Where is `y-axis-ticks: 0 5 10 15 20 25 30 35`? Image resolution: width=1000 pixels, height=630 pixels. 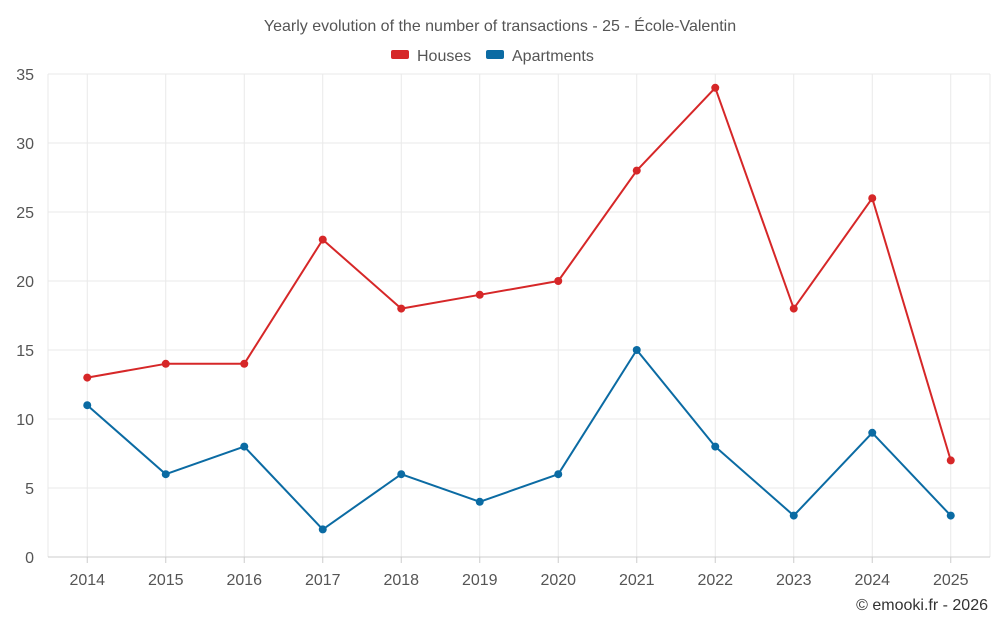 y-axis-ticks: 0 5 10 15 20 25 30 35 is located at coordinates (25, 317).